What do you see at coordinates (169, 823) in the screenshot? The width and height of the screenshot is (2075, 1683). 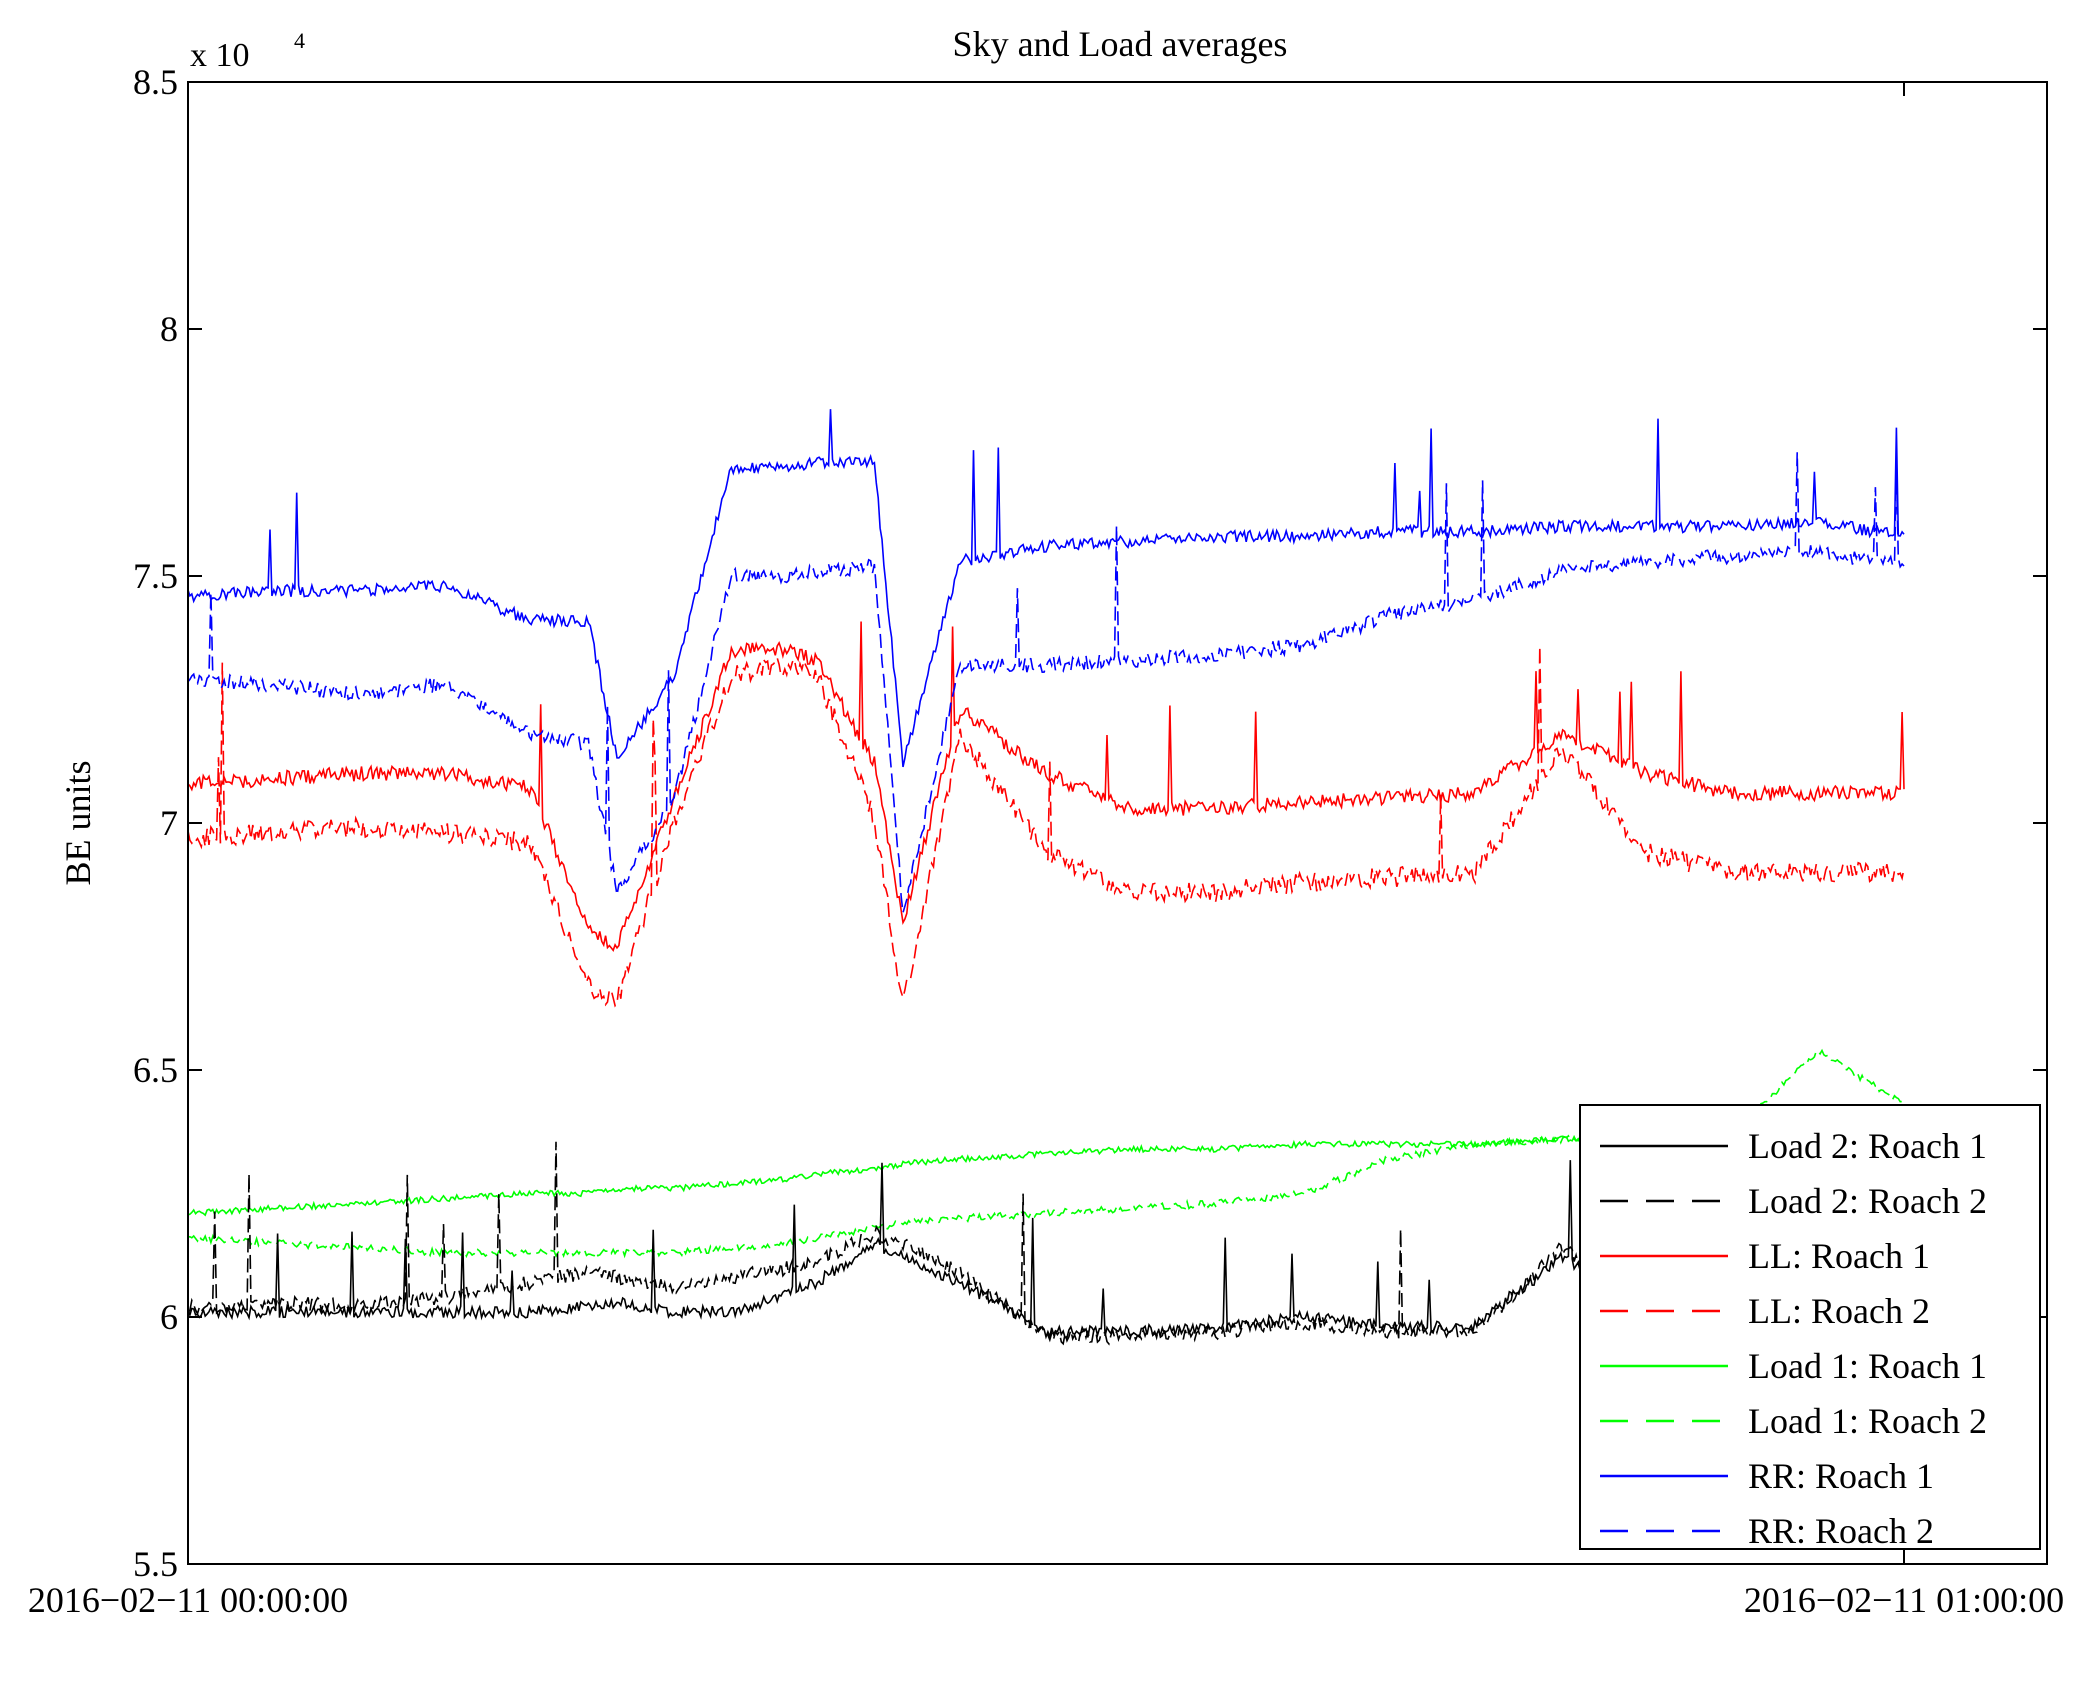 I see `y-tick-label: 7` at bounding box center [169, 823].